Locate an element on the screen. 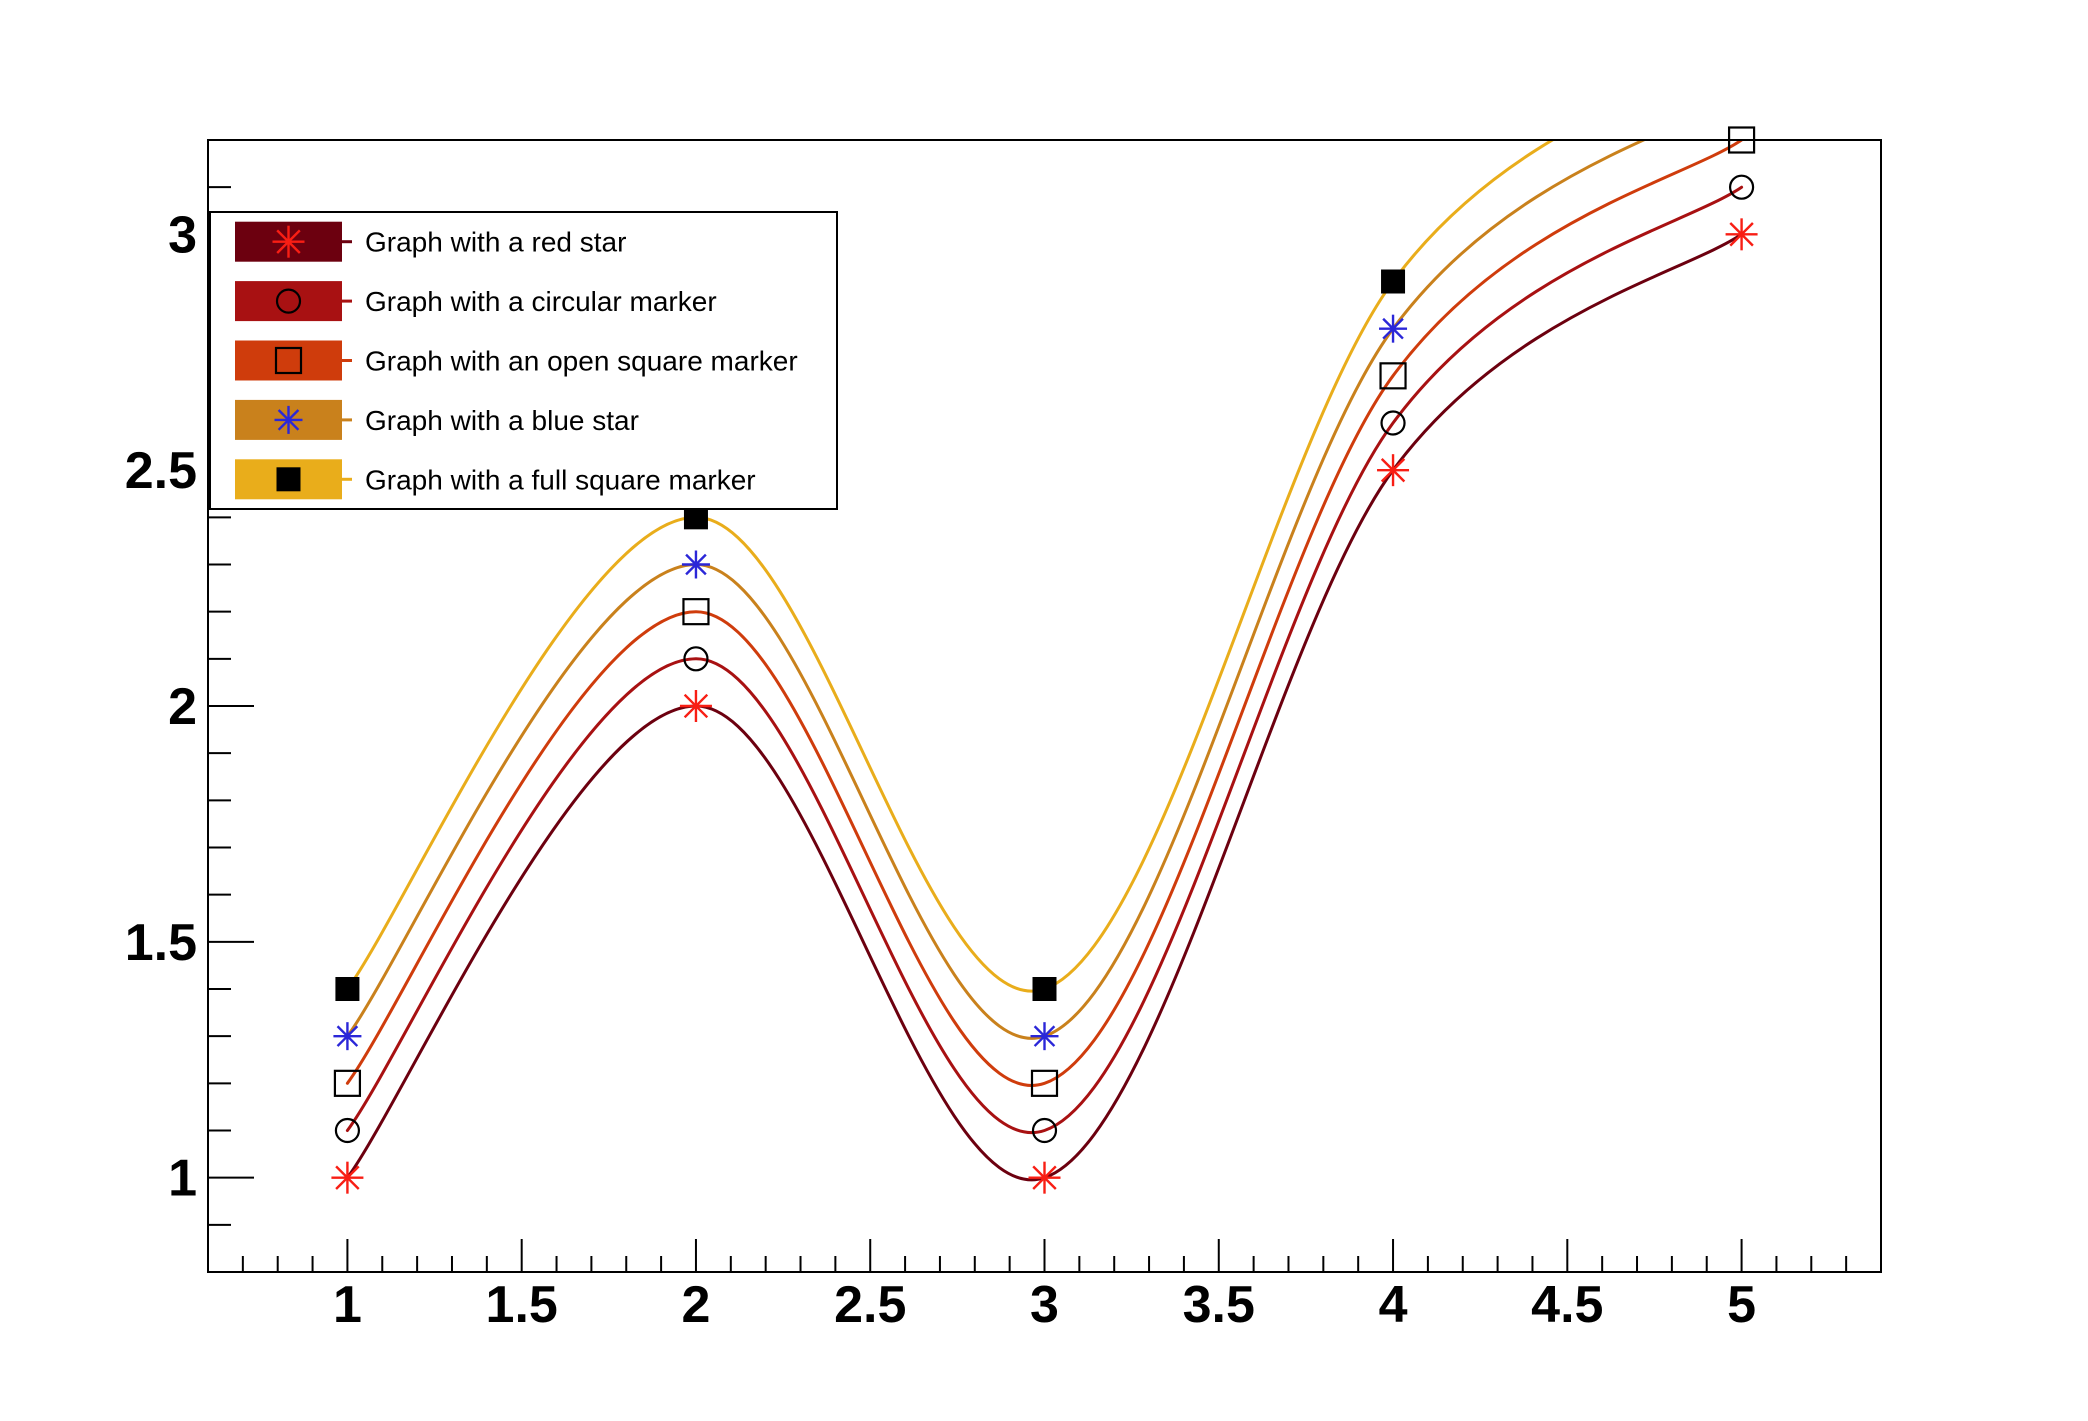  marker-blue-star-x3 is located at coordinates (1044, 1036).